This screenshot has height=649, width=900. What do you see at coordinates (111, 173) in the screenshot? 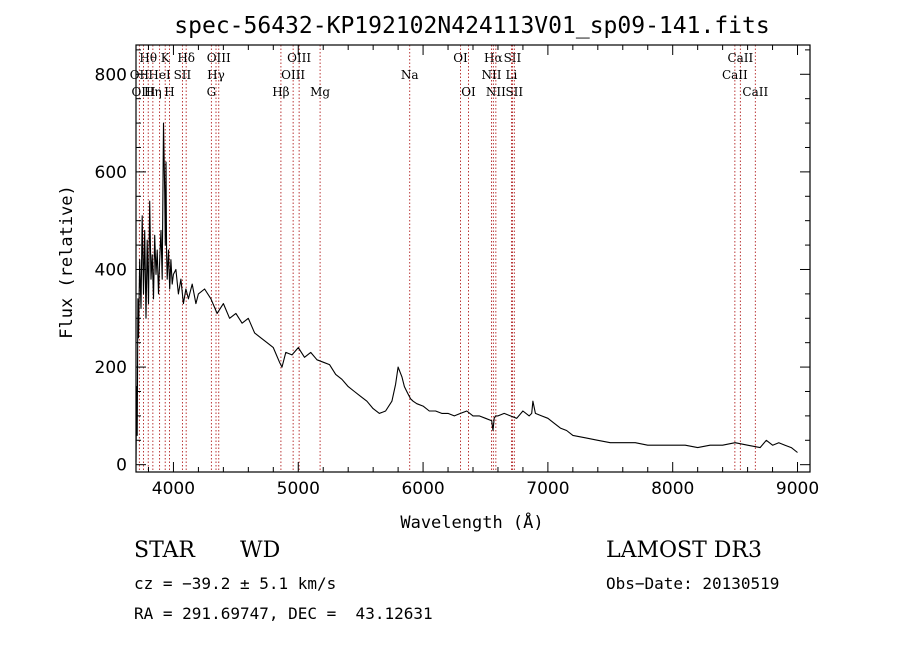
I see `y-tick-label-600: 600` at bounding box center [111, 173].